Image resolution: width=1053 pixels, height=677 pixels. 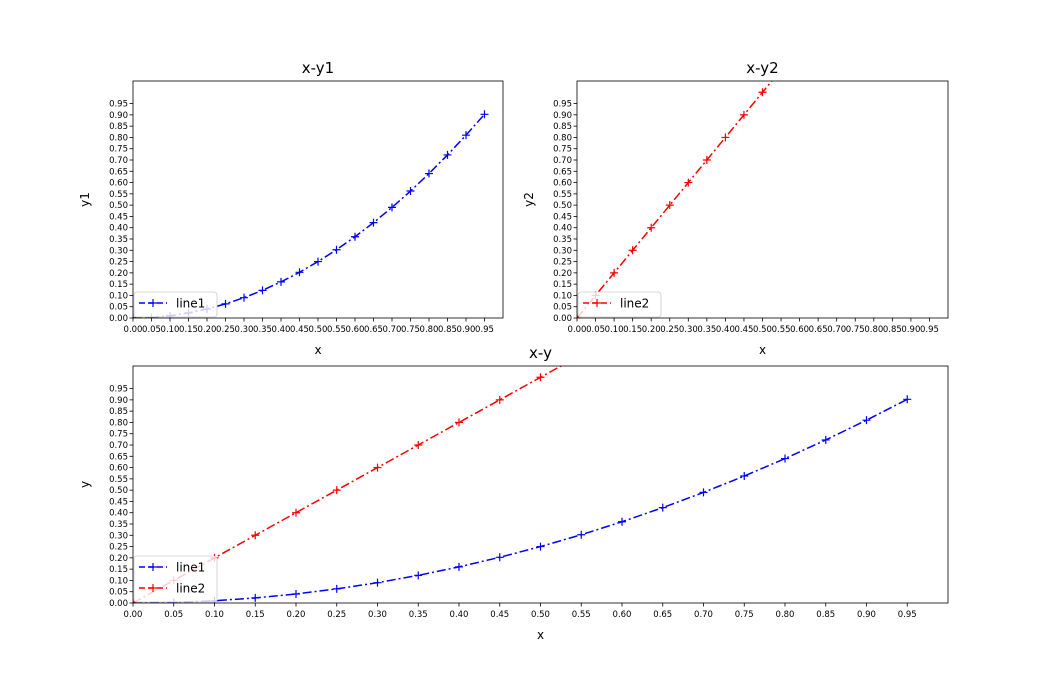 What do you see at coordinates (762, 68) in the screenshot?
I see `chart-title: x-y2` at bounding box center [762, 68].